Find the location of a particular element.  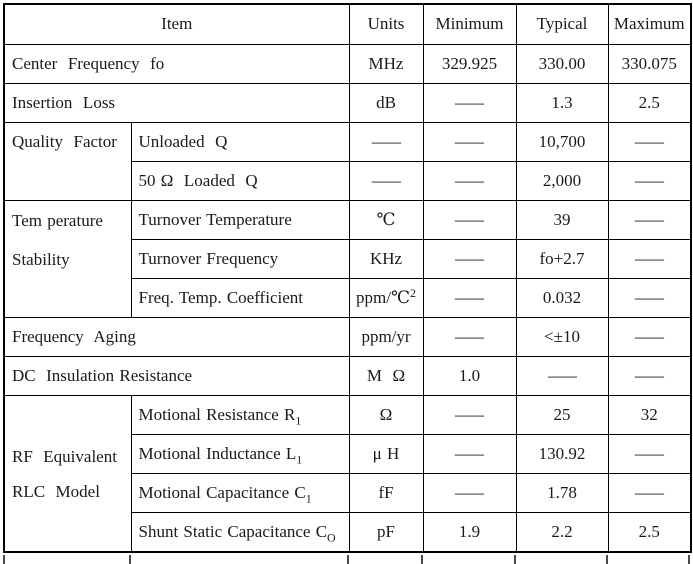

col-header-maximum: Maximum is located at coordinates (649, 24).